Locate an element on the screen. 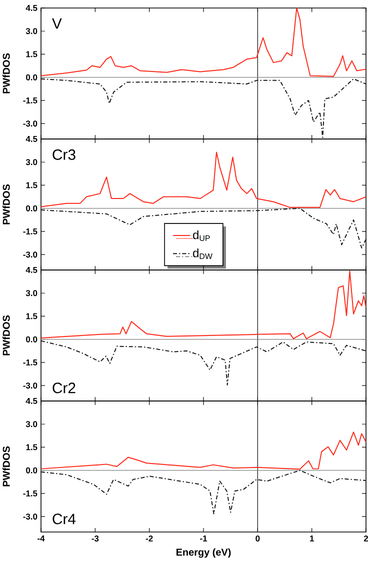  x-tick-label: -1 is located at coordinates (204, 539).